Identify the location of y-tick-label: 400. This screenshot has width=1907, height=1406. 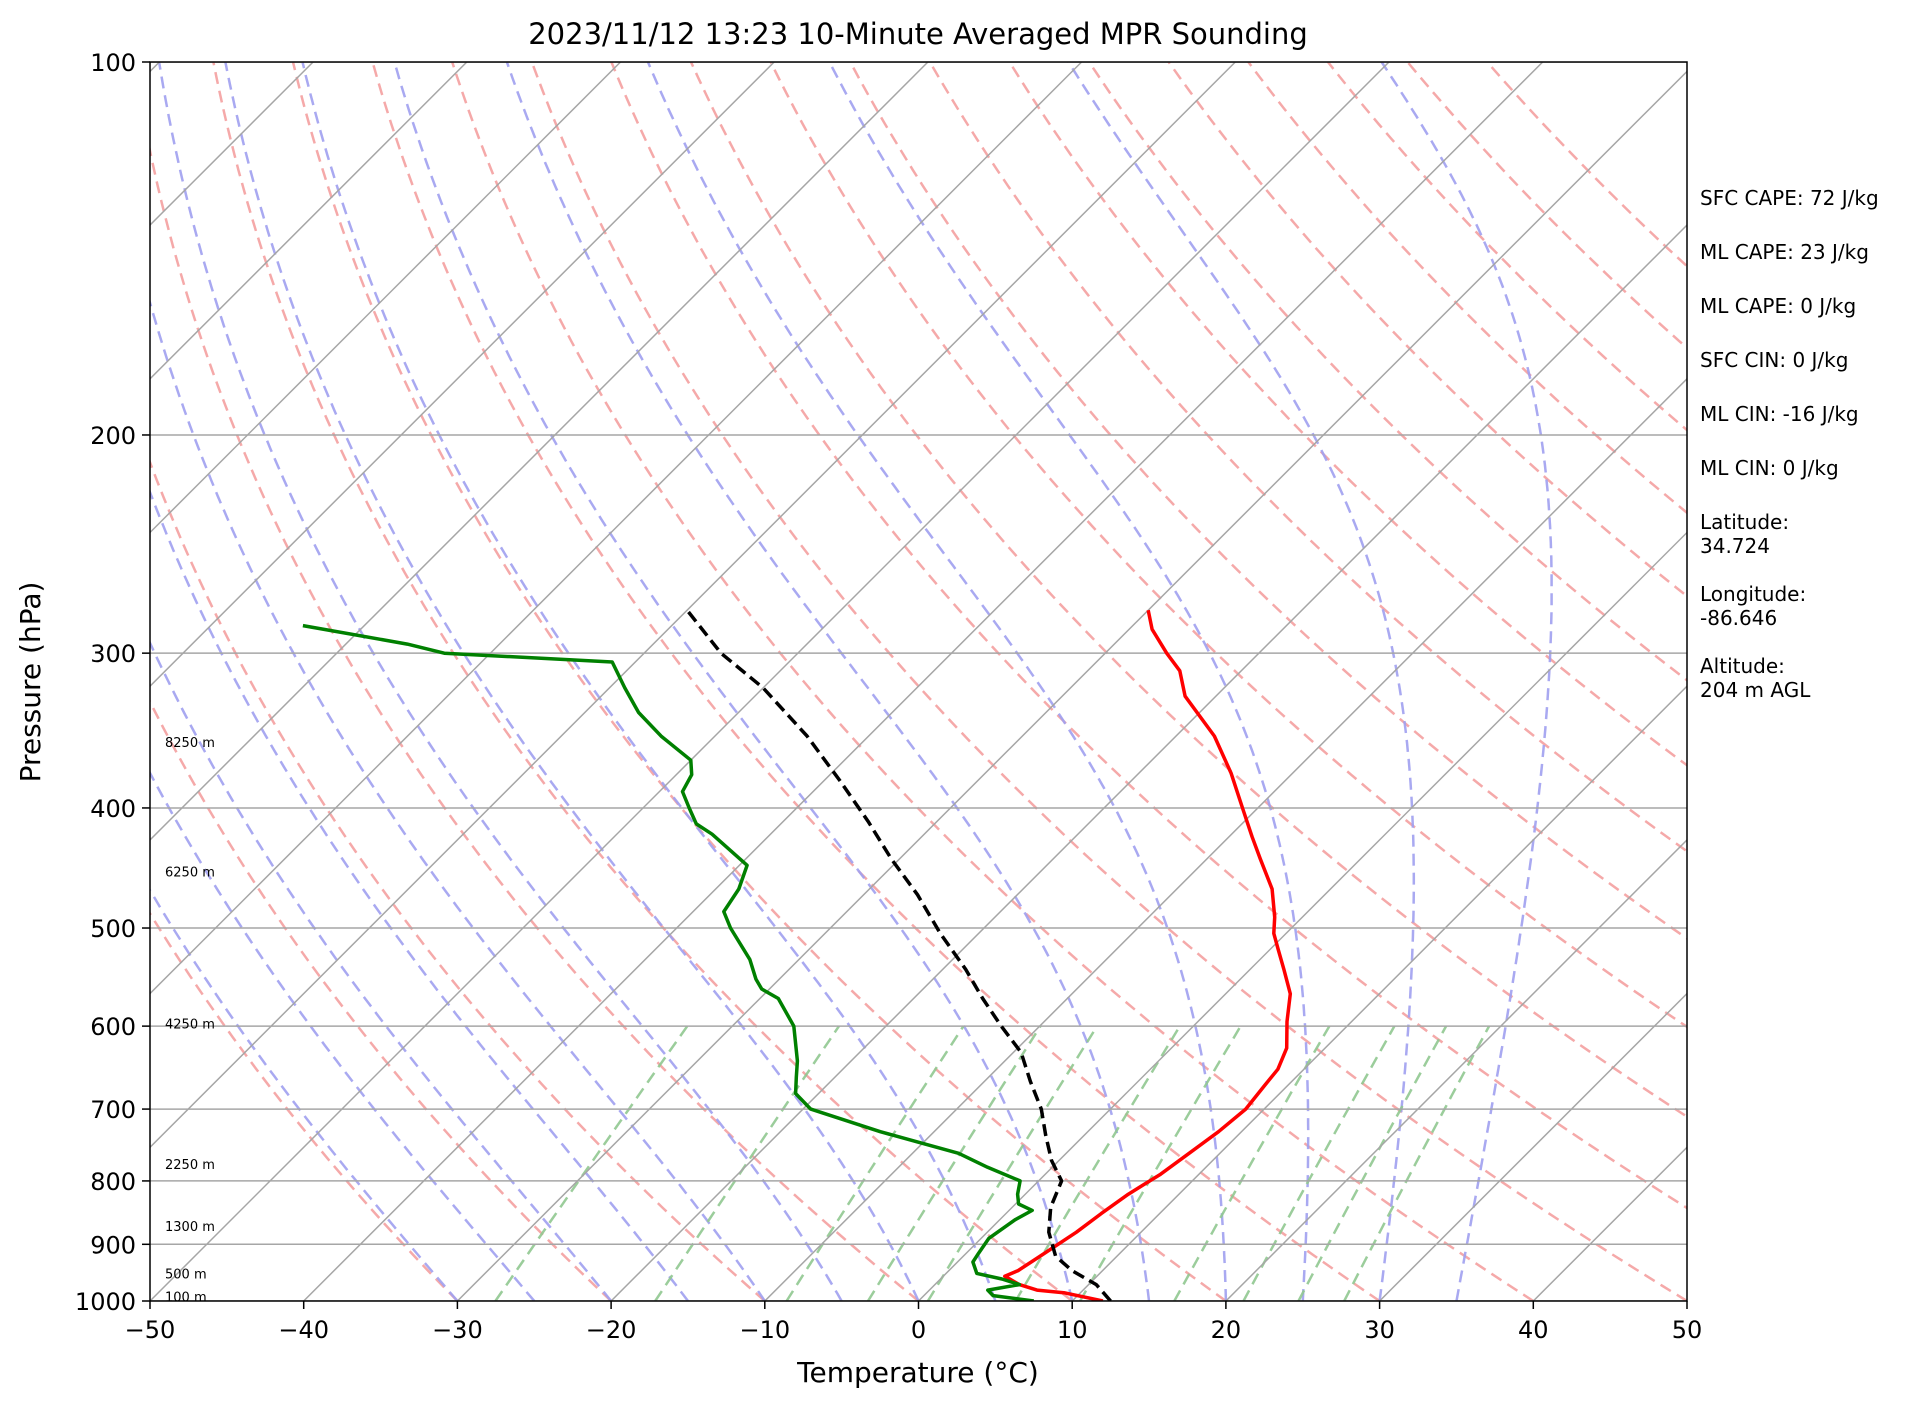
(113, 809).